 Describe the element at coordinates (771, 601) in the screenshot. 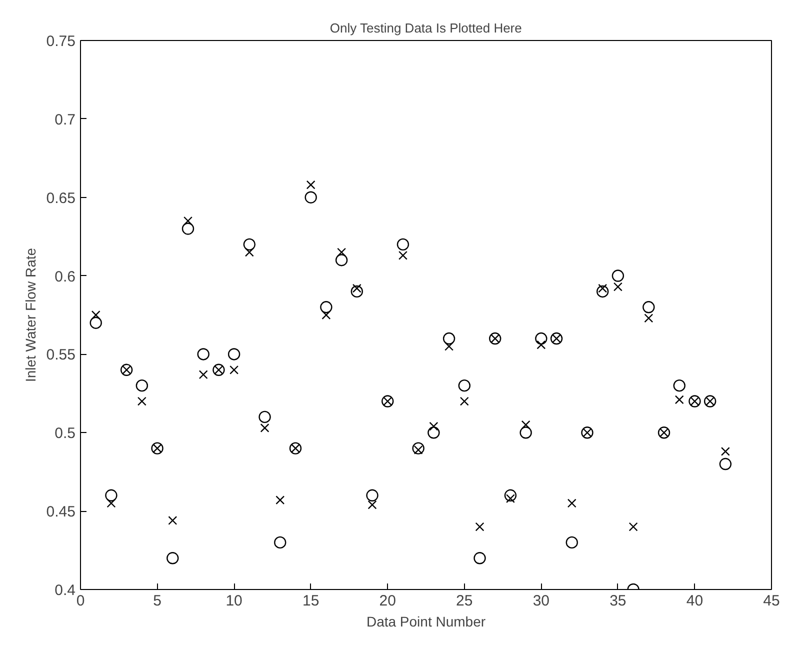

I see `x-tick-label: 45` at that location.